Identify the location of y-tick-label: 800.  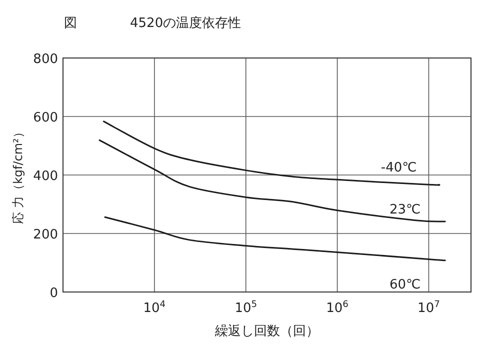
(45, 59).